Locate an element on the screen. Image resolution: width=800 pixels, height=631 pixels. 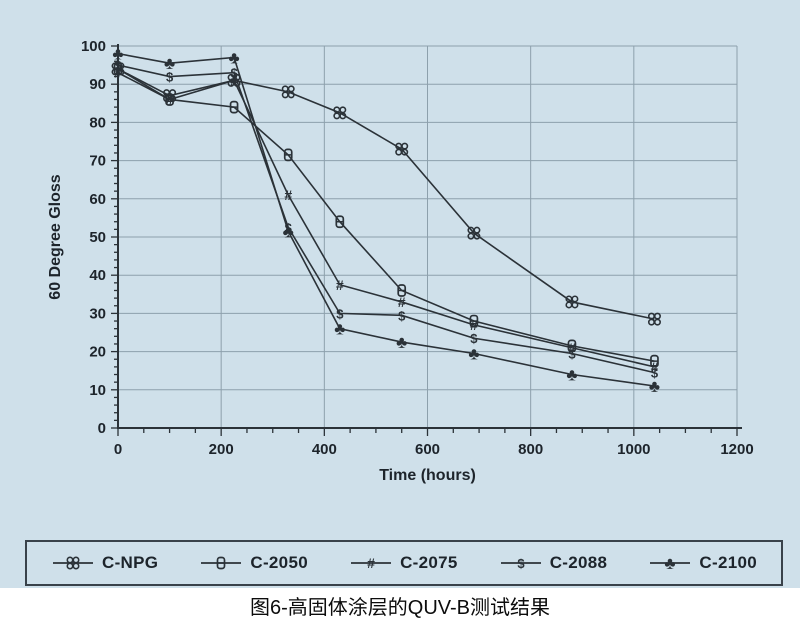
caption-strip: 图6-高固体涂层的QUV-B测试结果 is located at coordinates (400, 609).